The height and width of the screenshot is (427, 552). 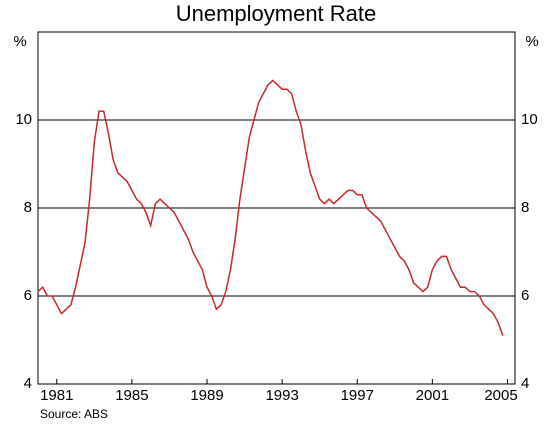 I want to click on y-unit-left: %, so click(x=19, y=41).